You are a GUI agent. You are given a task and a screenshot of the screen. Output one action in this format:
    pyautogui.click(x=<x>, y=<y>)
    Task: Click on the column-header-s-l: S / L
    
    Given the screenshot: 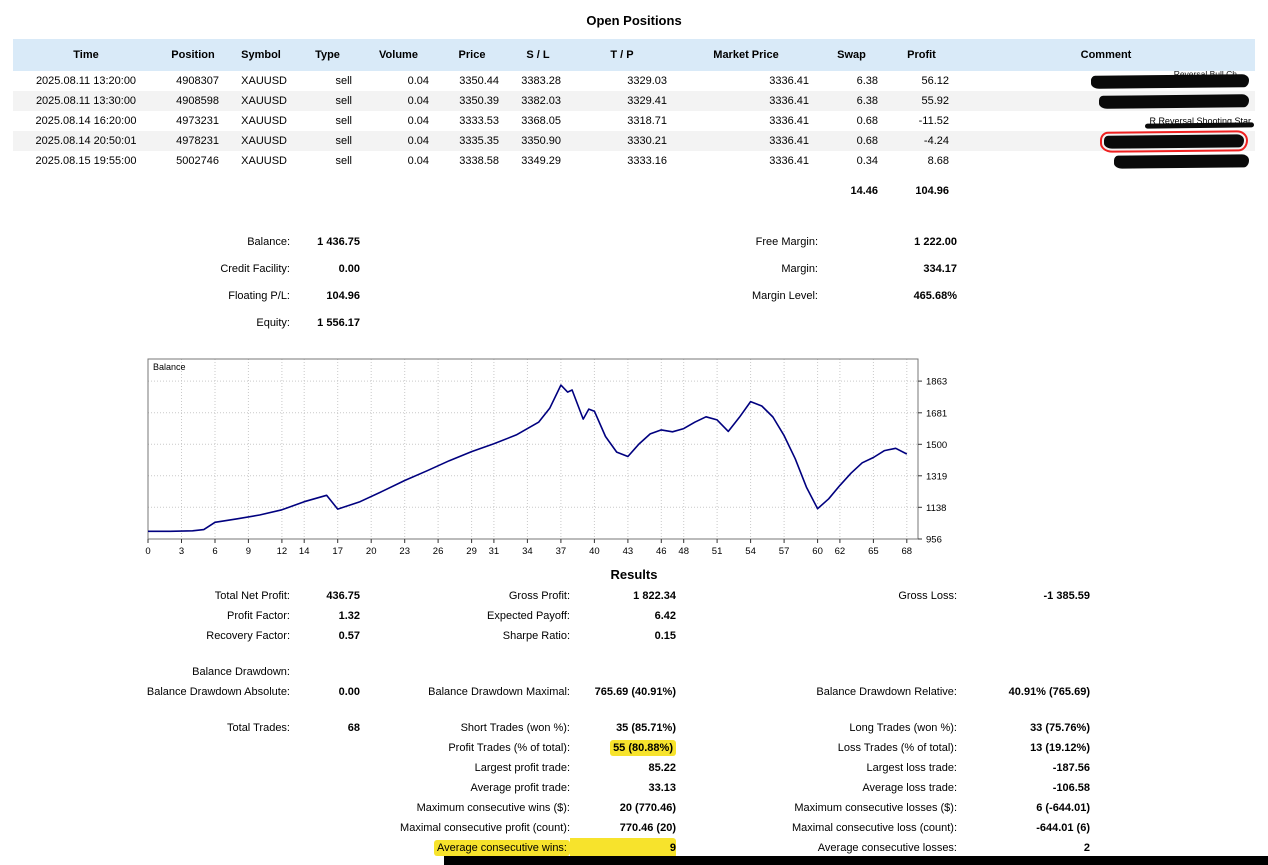 What is the action you would take?
    pyautogui.click(x=538, y=55)
    